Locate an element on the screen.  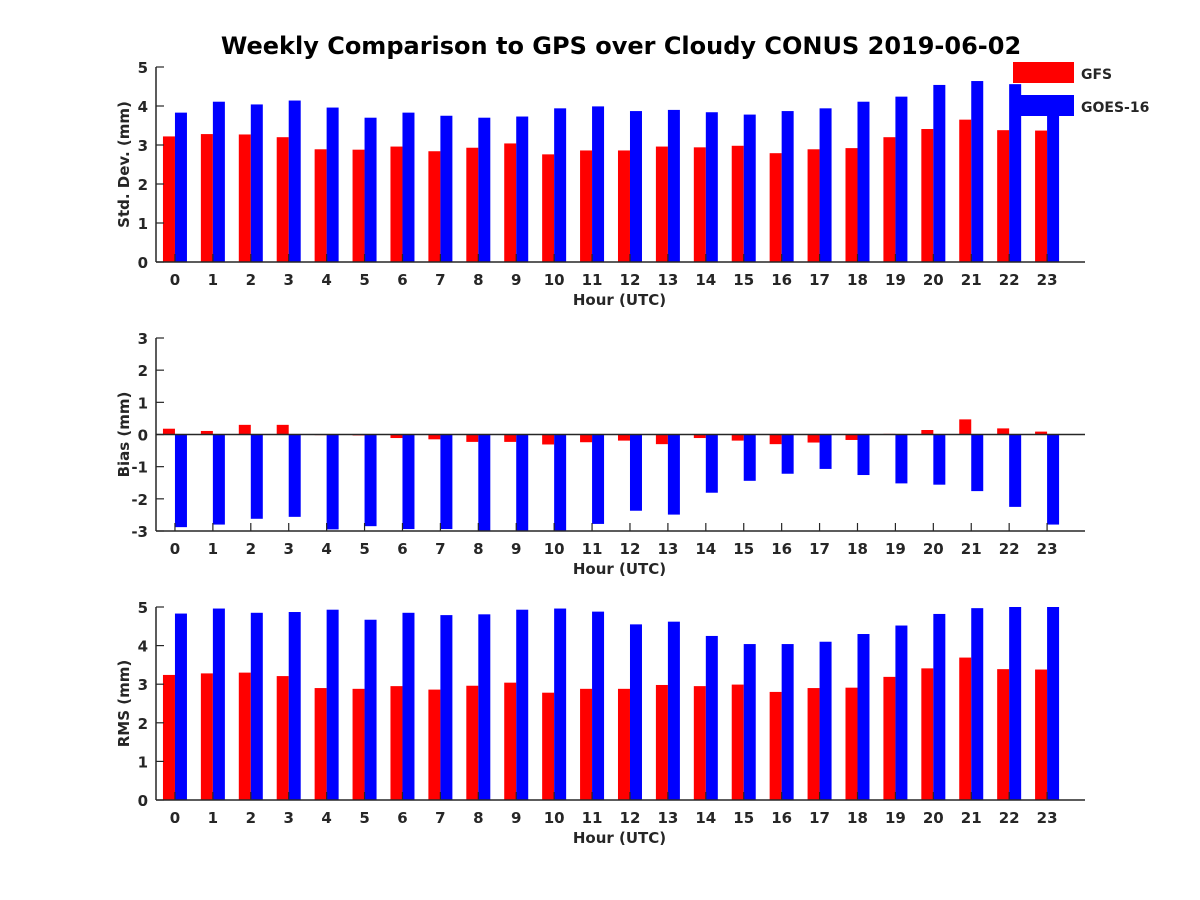
bias-x-tick-label: 1 is located at coordinates (213, 549).